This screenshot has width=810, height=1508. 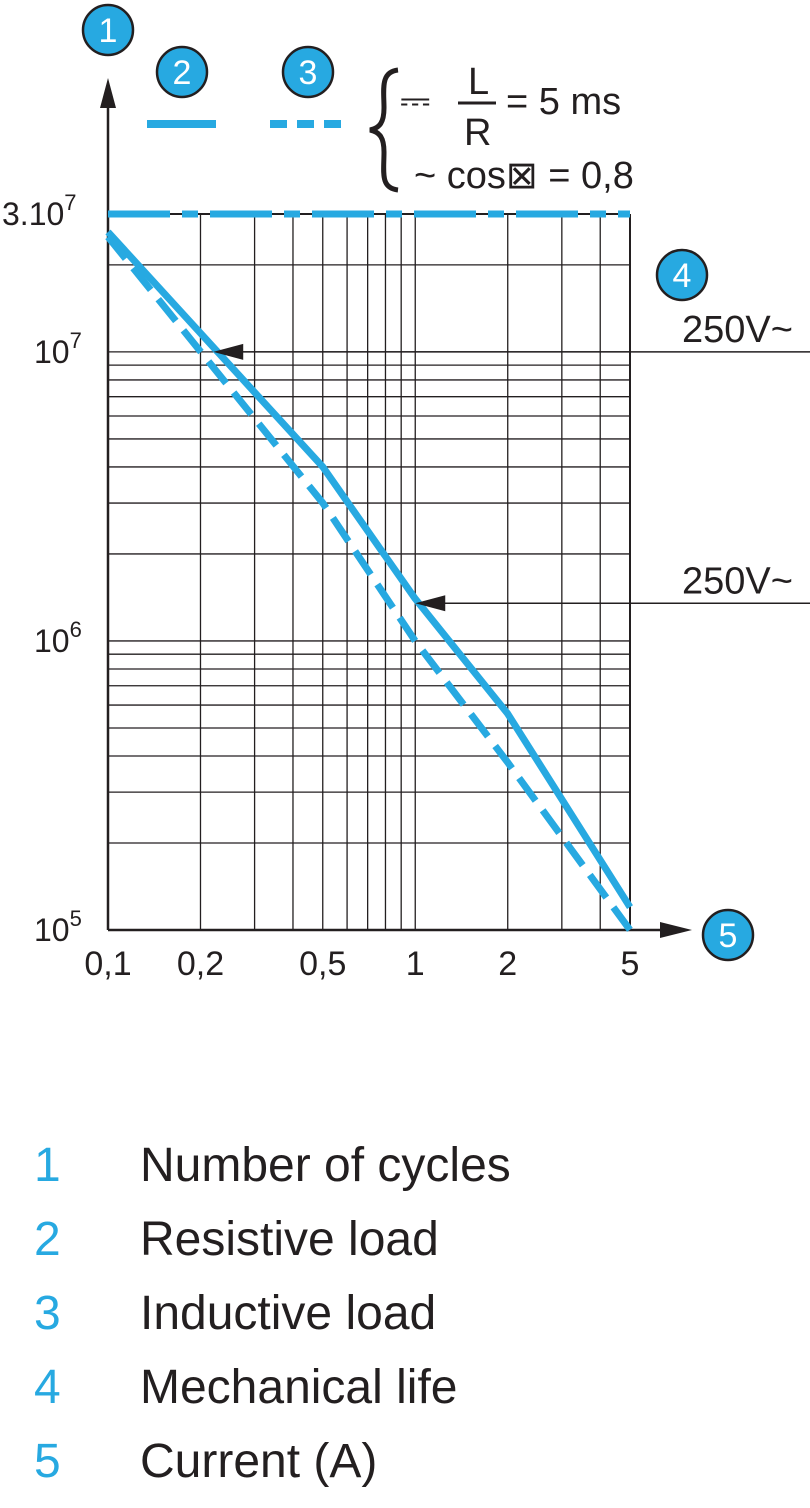 I want to click on y-tick-label: 3.107, so click(x=39, y=211).